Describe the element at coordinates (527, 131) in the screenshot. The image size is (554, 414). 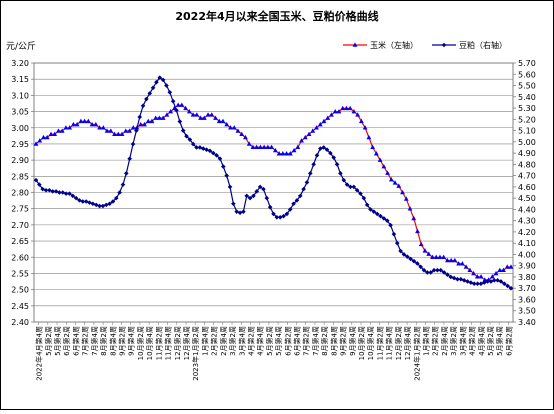
I see `y-right-tick-label: 5.10` at that location.